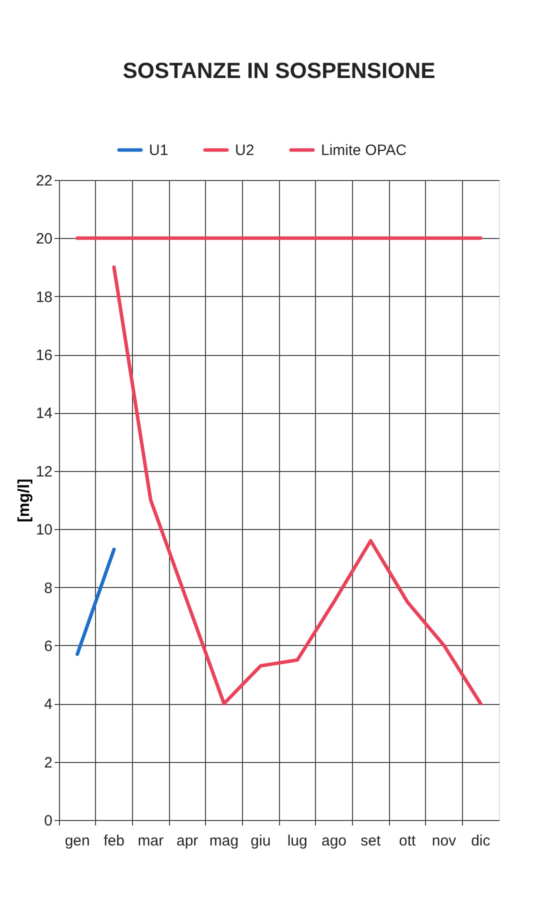  What do you see at coordinates (114, 841) in the screenshot?
I see `x-tick-label: feb` at bounding box center [114, 841].